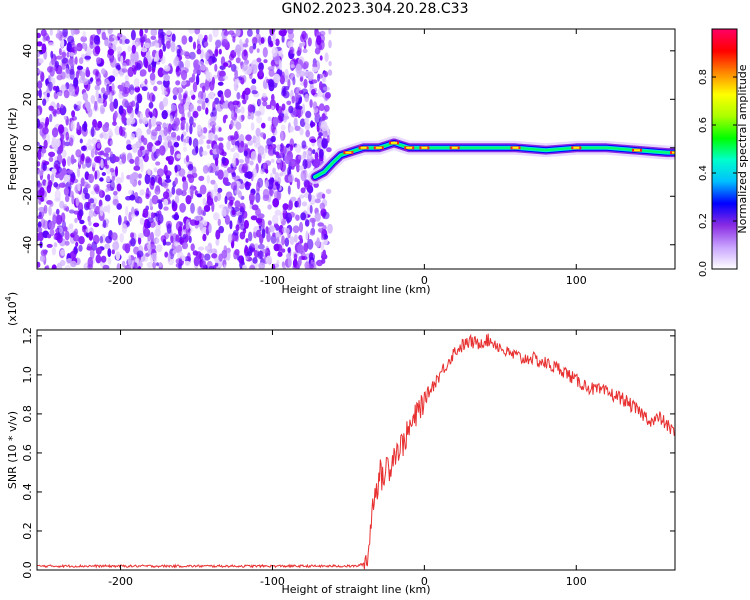  I want to click on x-tick-label: 100, so click(576, 581).